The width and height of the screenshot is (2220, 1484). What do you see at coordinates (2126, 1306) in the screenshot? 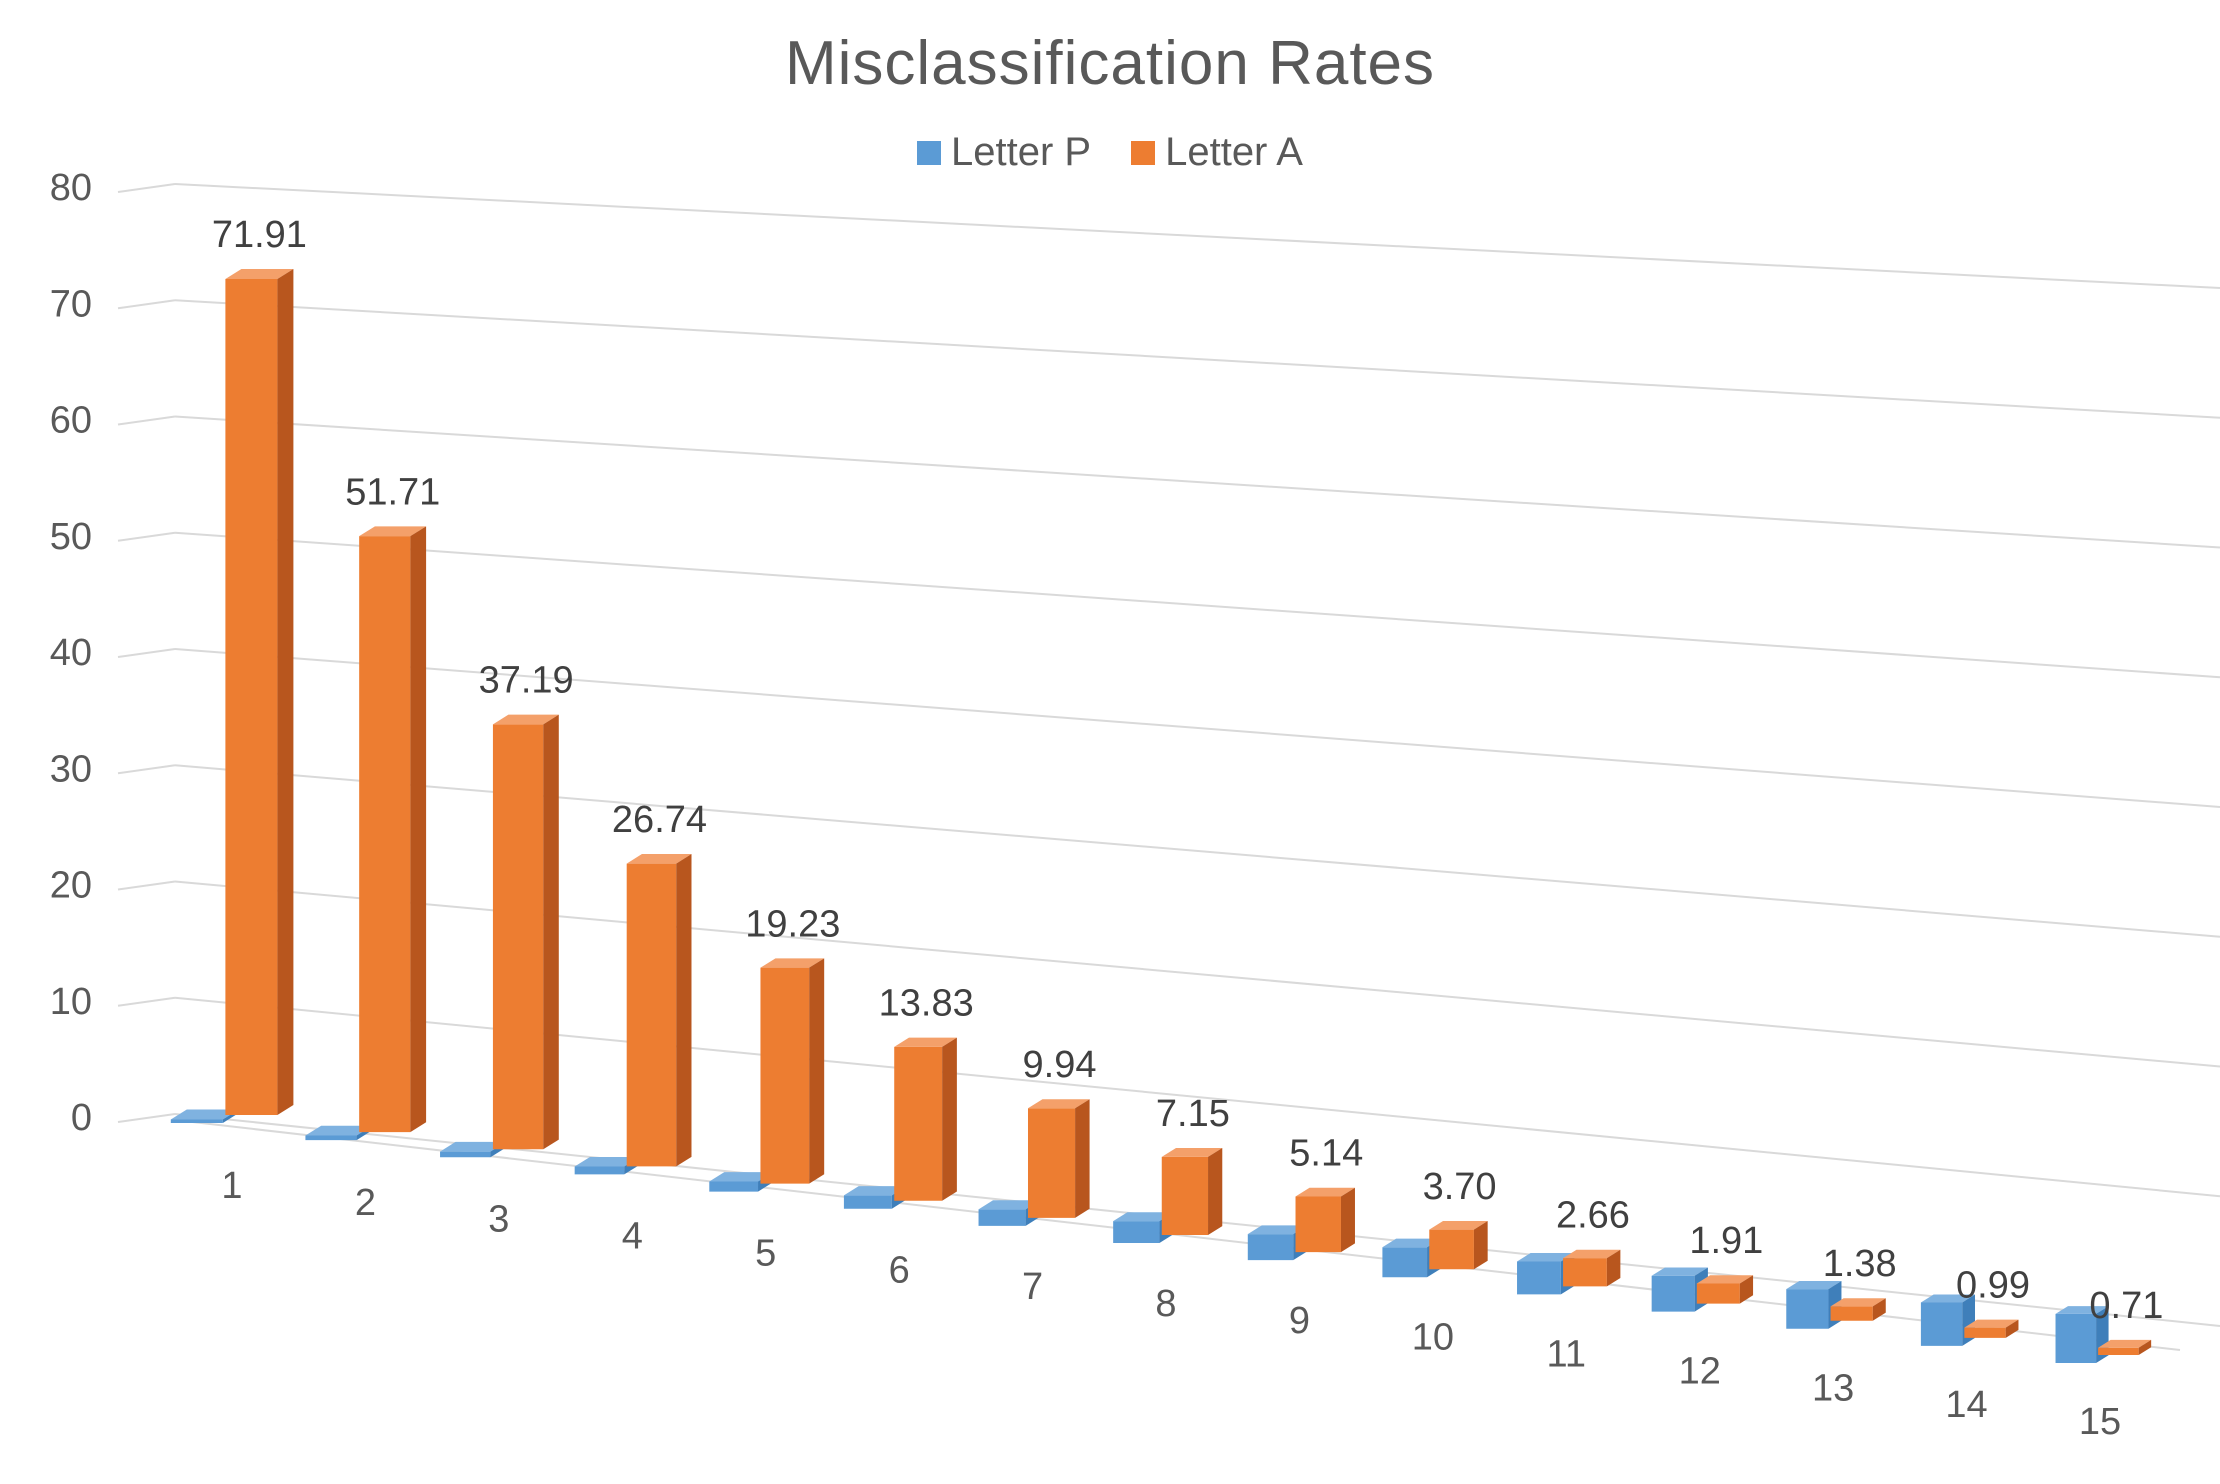
I see `data-label-letter-a: 0.71` at bounding box center [2126, 1306].